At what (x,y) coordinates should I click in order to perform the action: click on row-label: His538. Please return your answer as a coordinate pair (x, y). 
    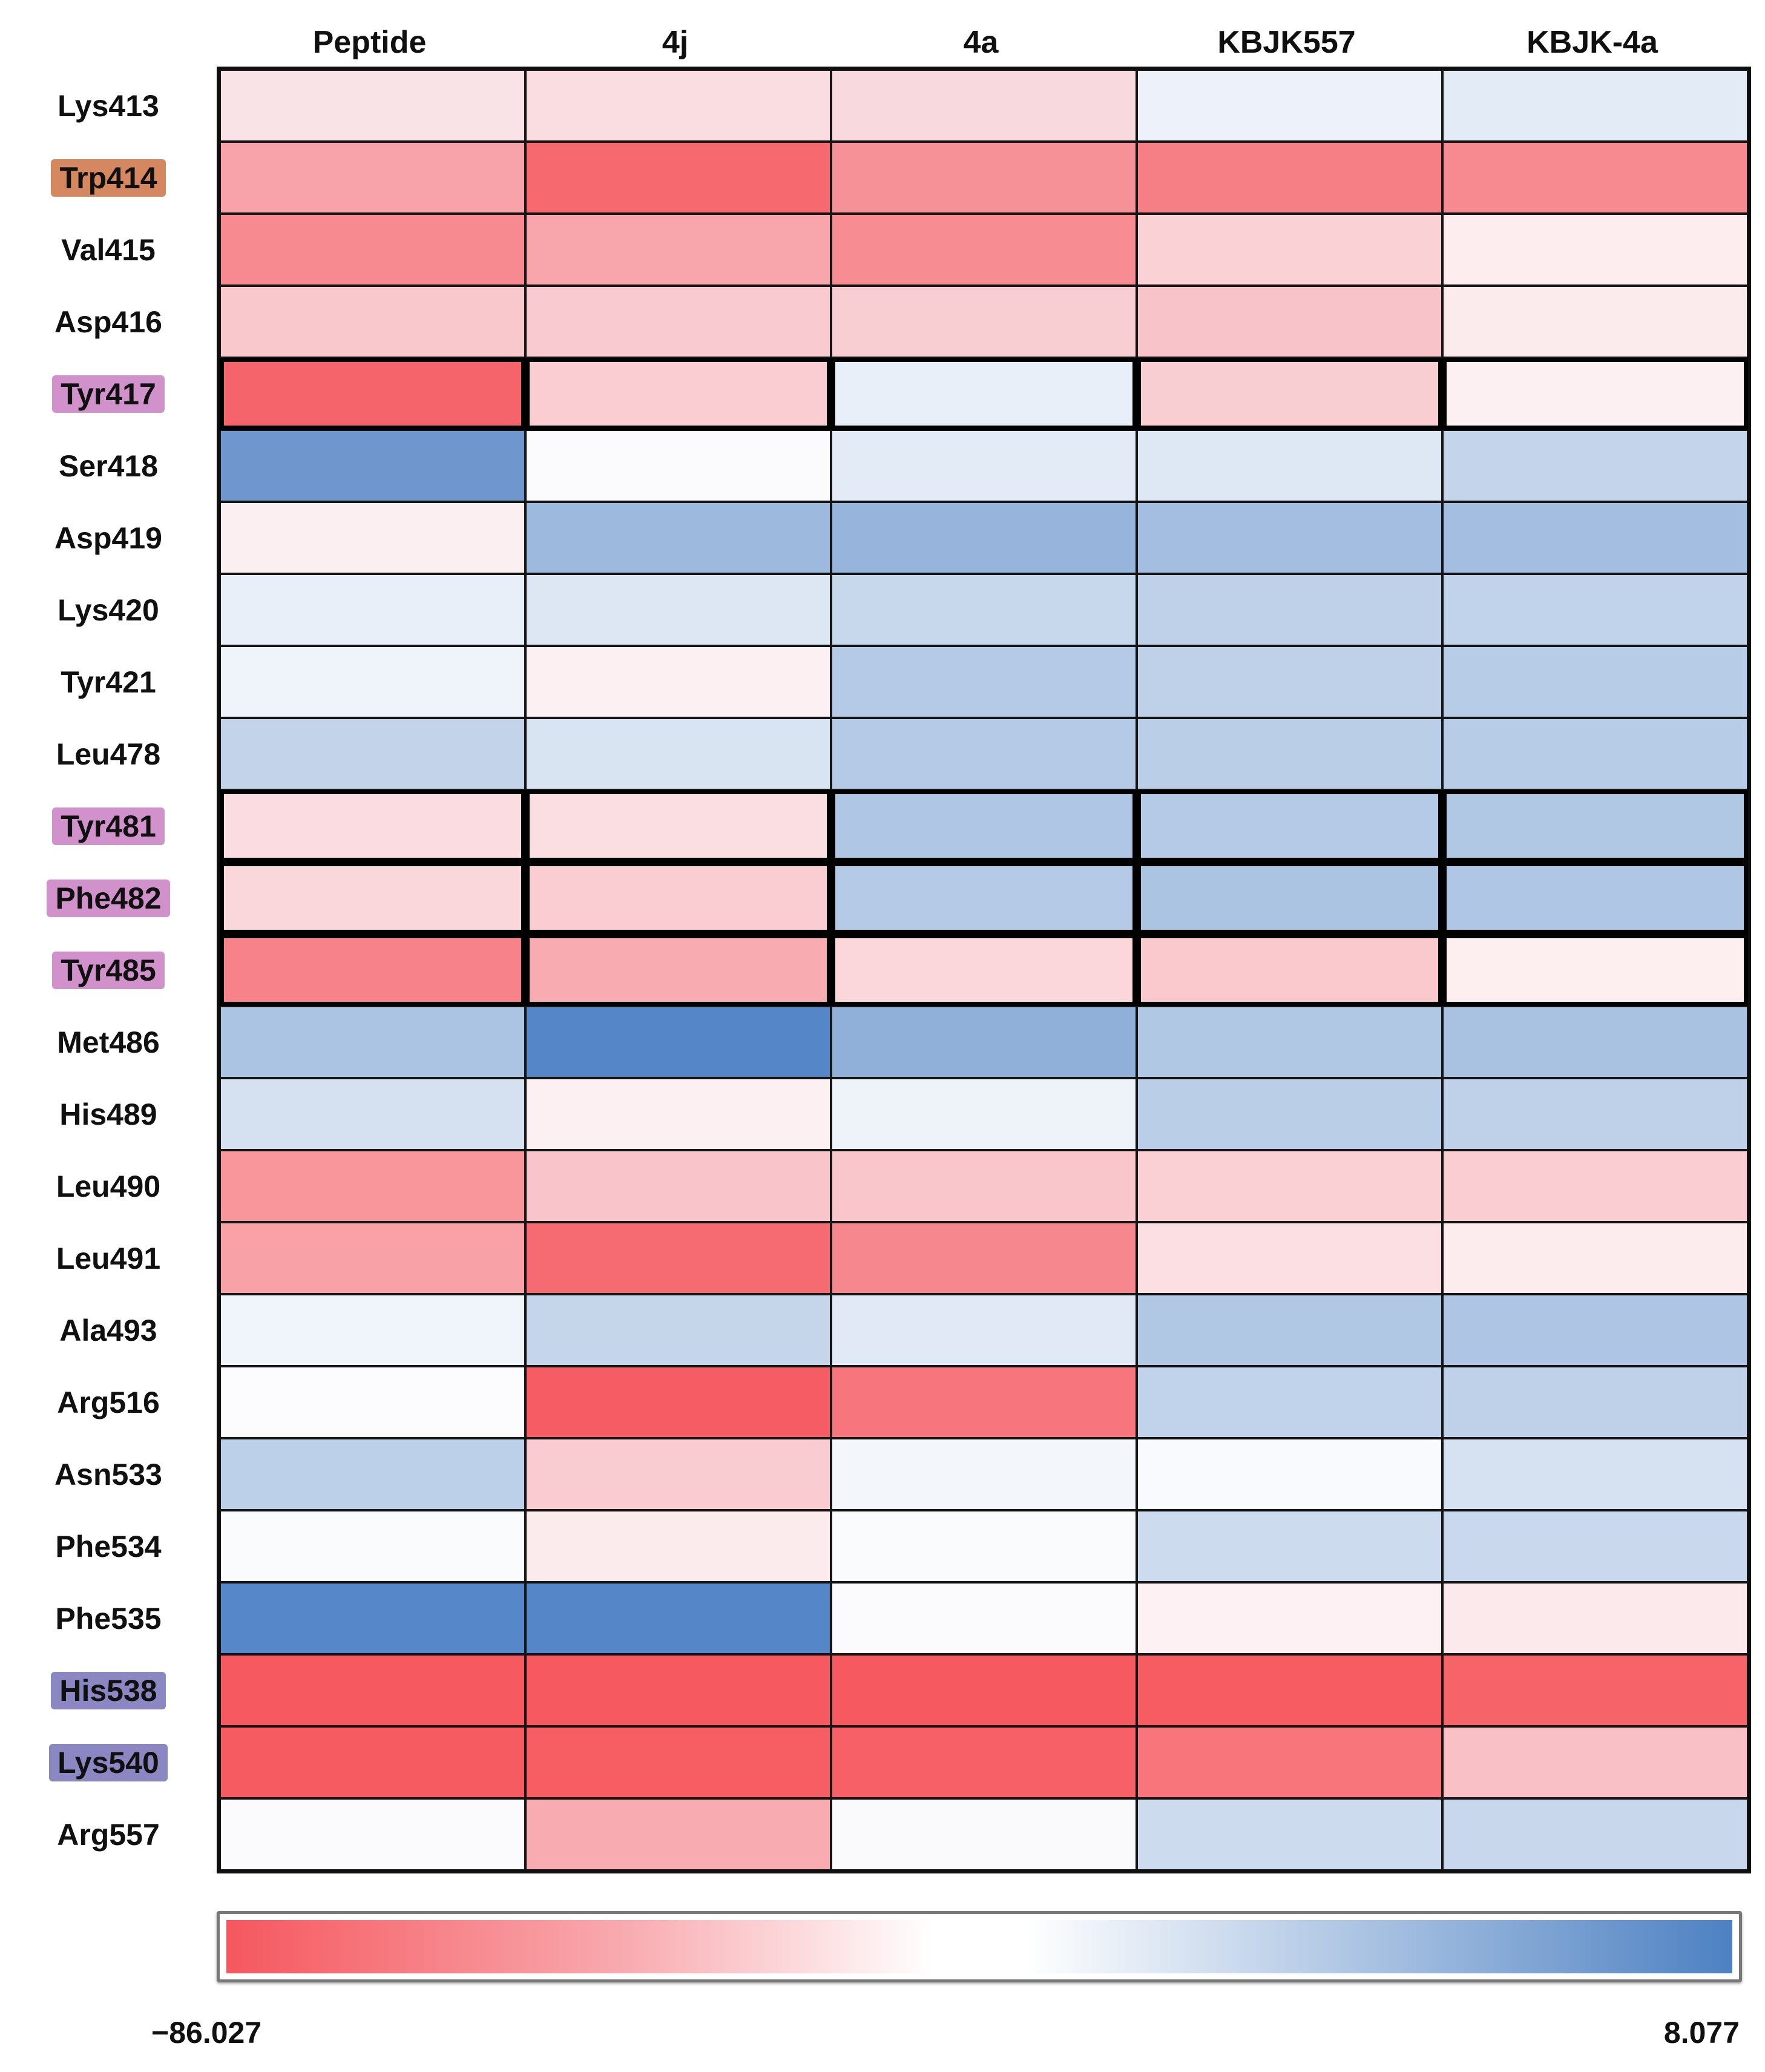
    Looking at the image, I should click on (108, 1690).